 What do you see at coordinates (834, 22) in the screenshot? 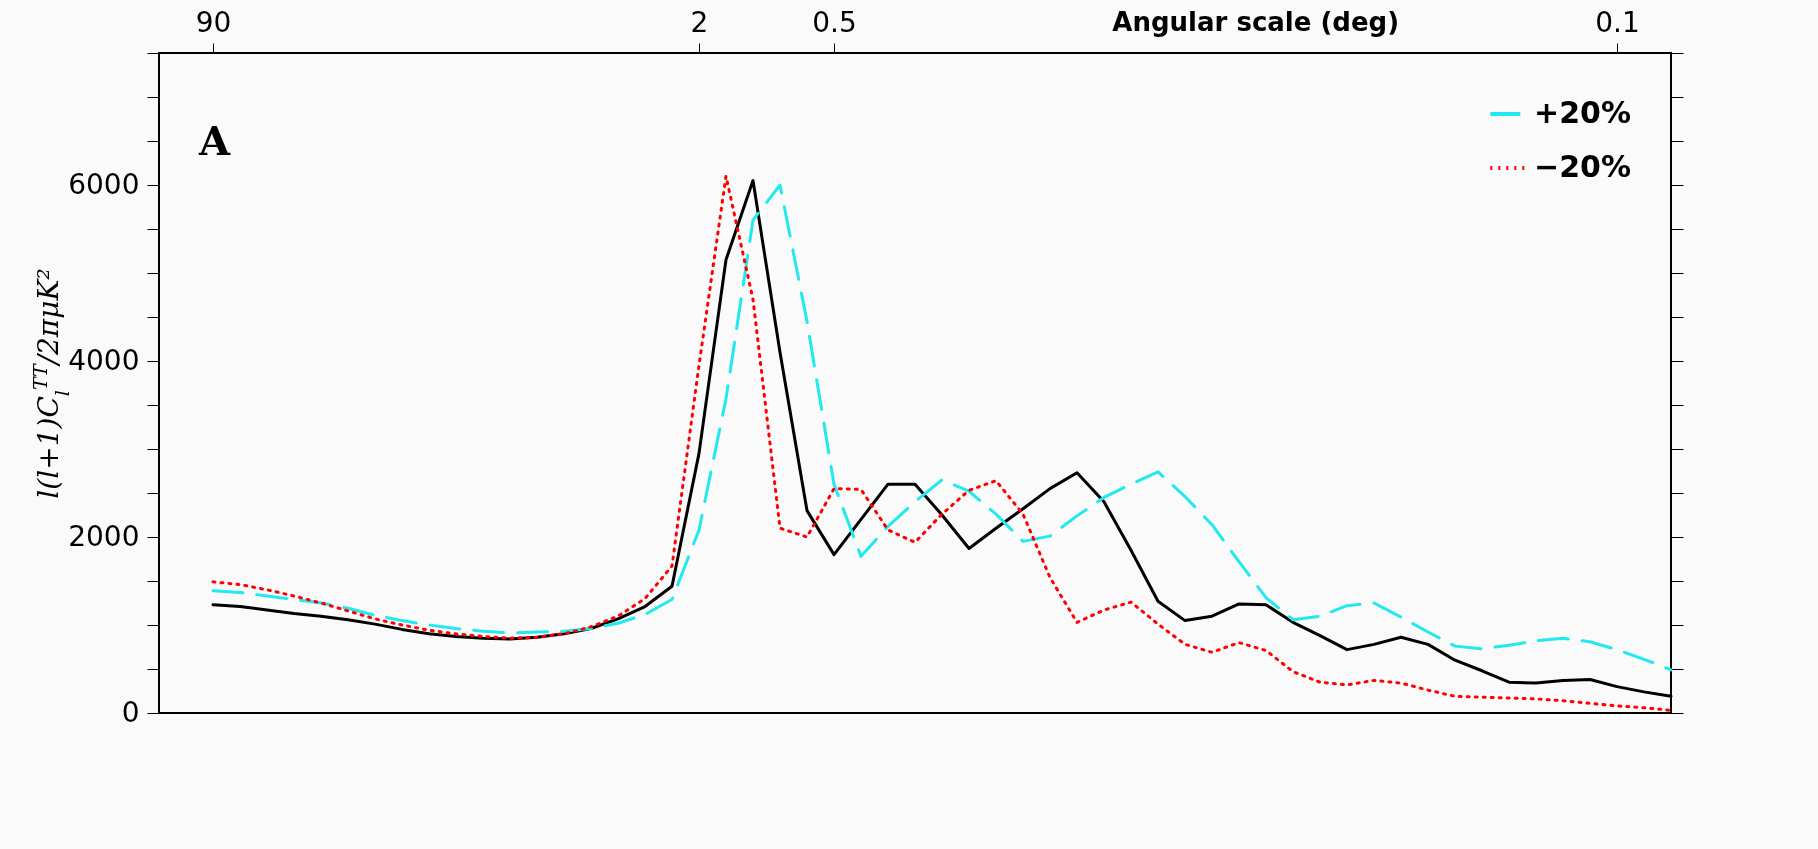
I see `x-tick-label: 0.5` at bounding box center [834, 22].